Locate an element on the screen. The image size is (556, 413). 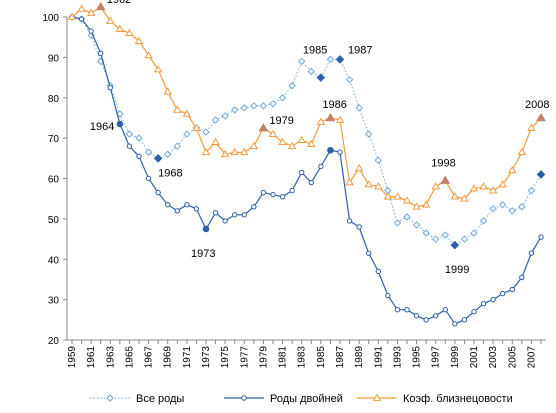
y-tick-label: 40 is located at coordinates (54, 260).